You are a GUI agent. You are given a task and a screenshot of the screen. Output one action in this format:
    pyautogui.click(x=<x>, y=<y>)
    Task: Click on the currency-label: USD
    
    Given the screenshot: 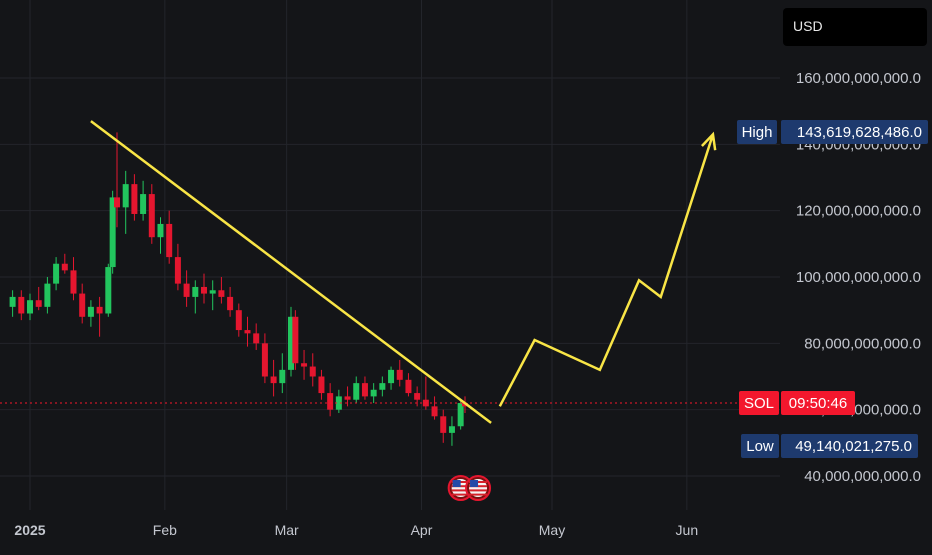 What is the action you would take?
    pyautogui.click(x=808, y=26)
    